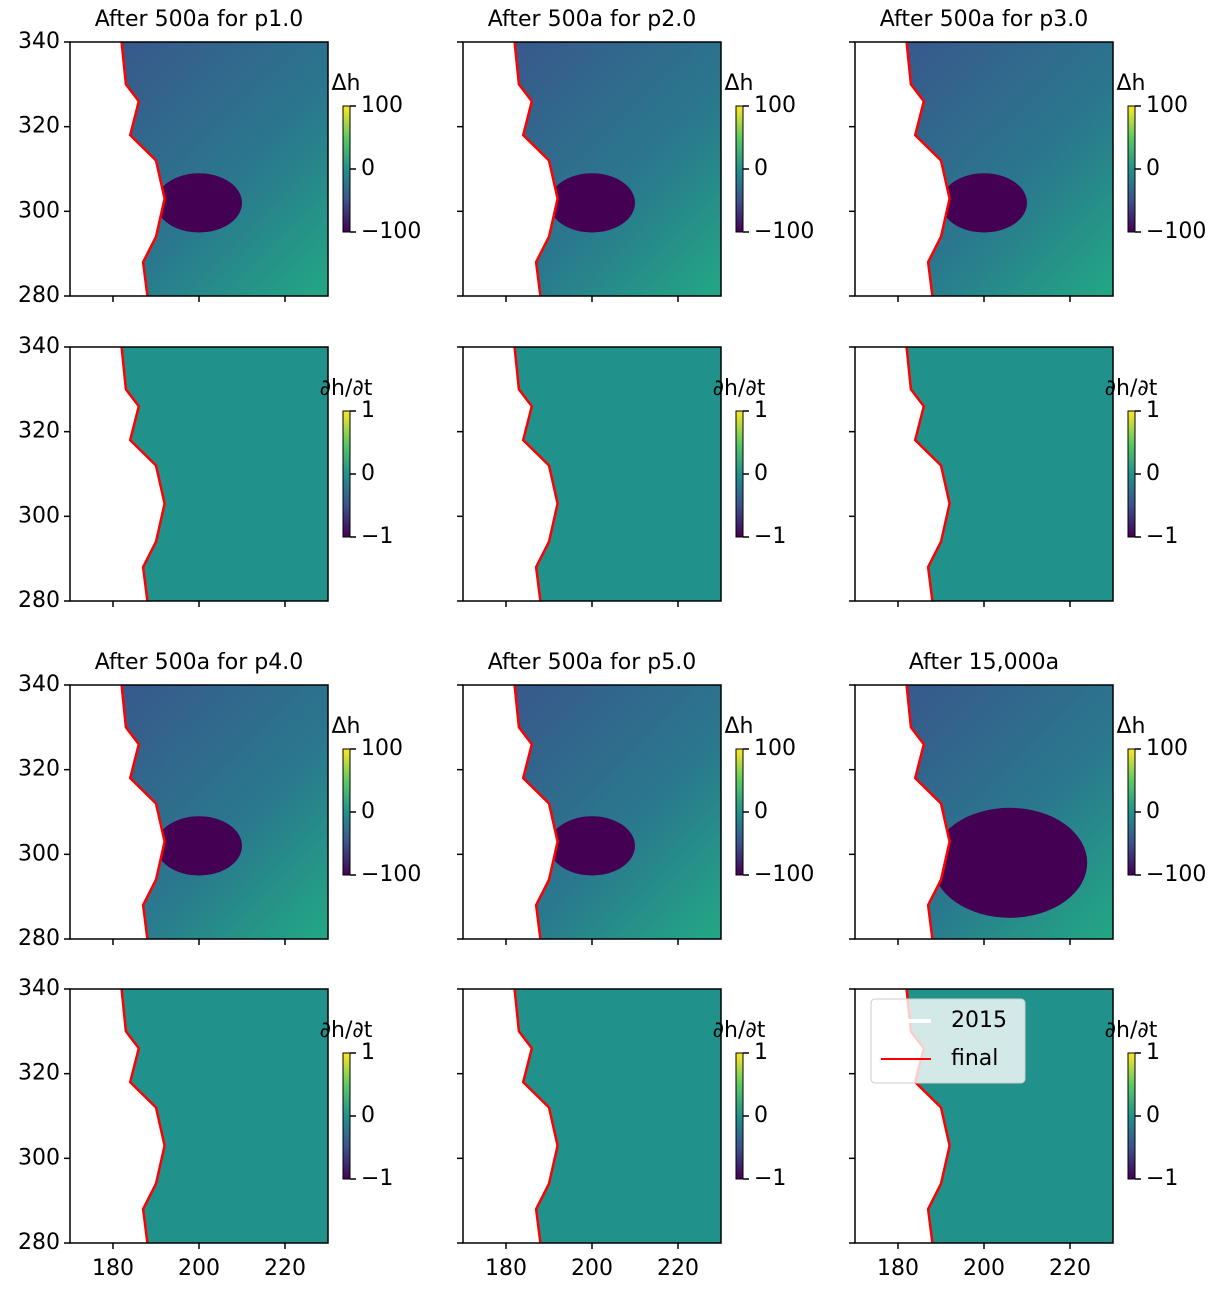 Image resolution: width=1232 pixels, height=1302 pixels. What do you see at coordinates (39, 684) in the screenshot?
I see `y-tick-label: 340` at bounding box center [39, 684].